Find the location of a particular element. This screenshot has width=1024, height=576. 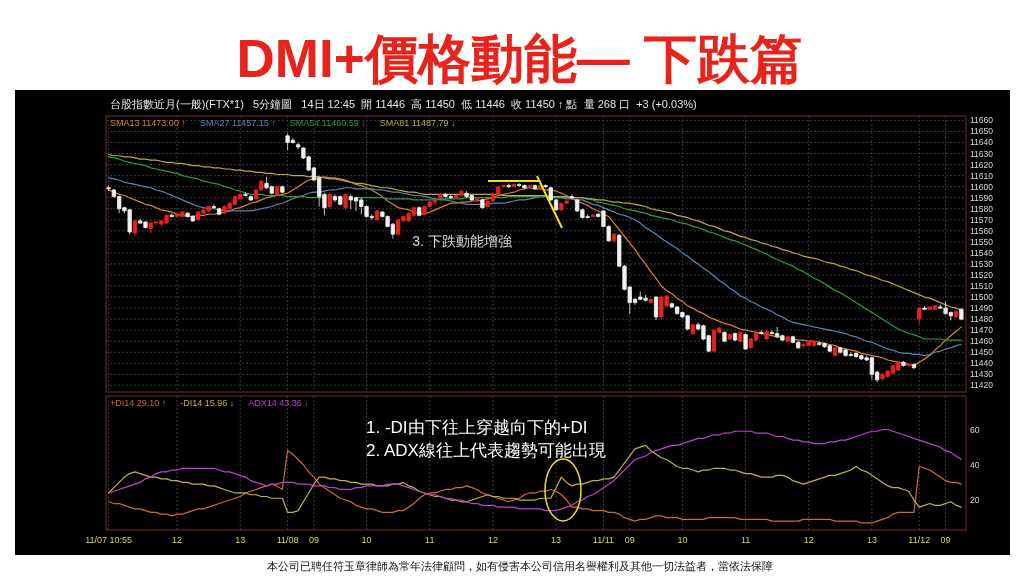

annotation: 3. 下跌動能增強 is located at coordinates (462, 241).